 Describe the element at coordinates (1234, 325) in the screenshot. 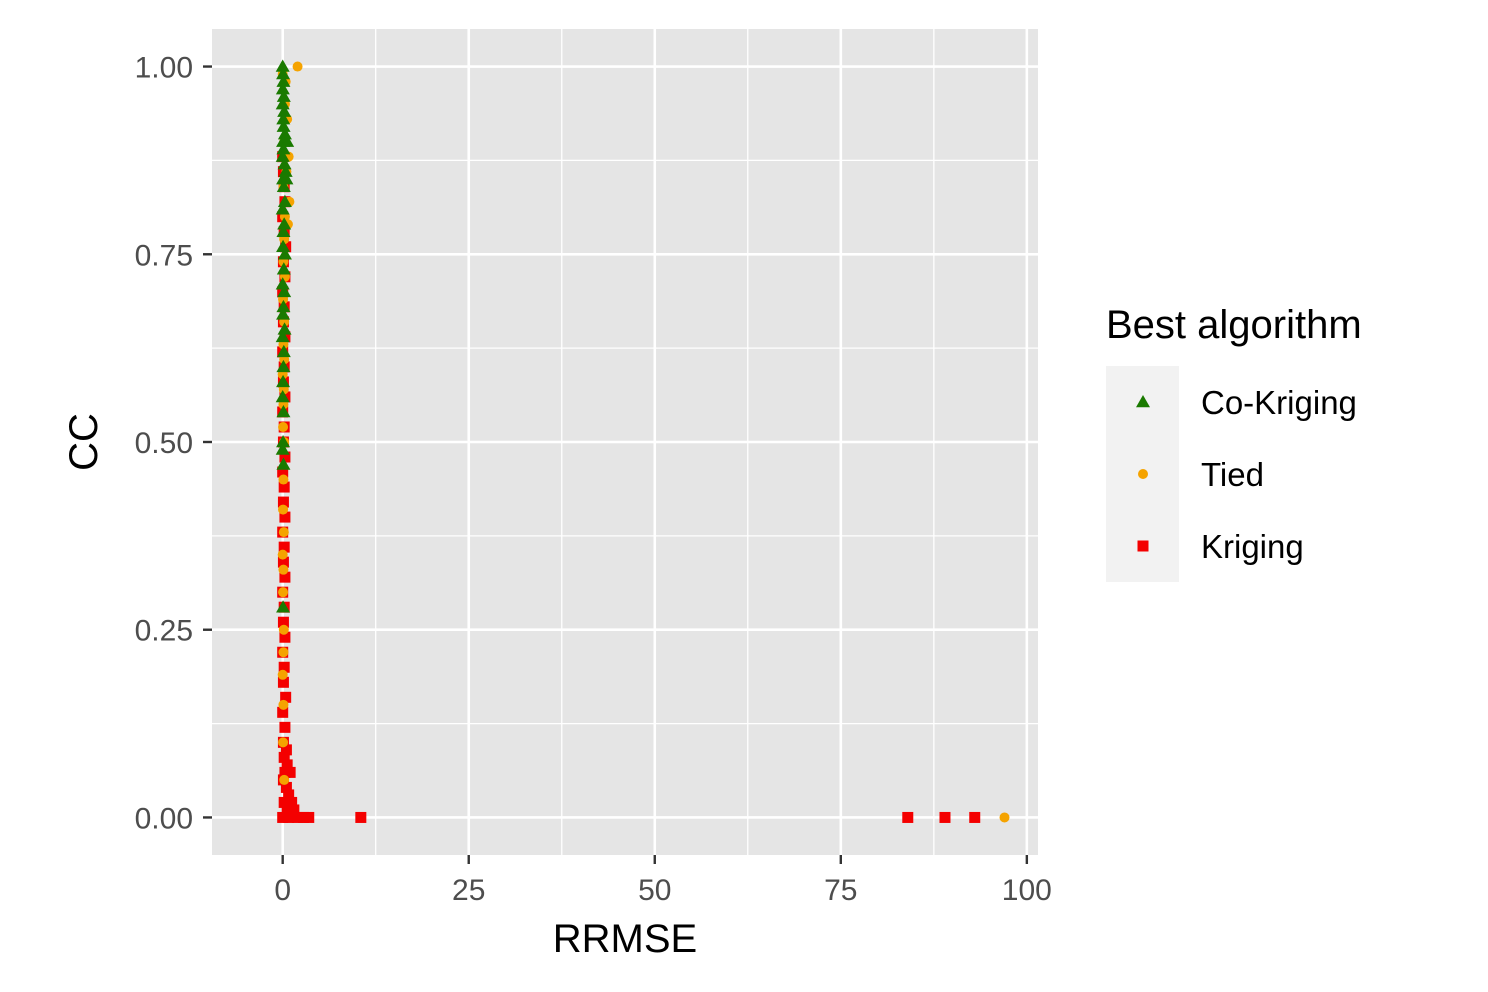

I see `legend-title: Best algorithm` at that location.